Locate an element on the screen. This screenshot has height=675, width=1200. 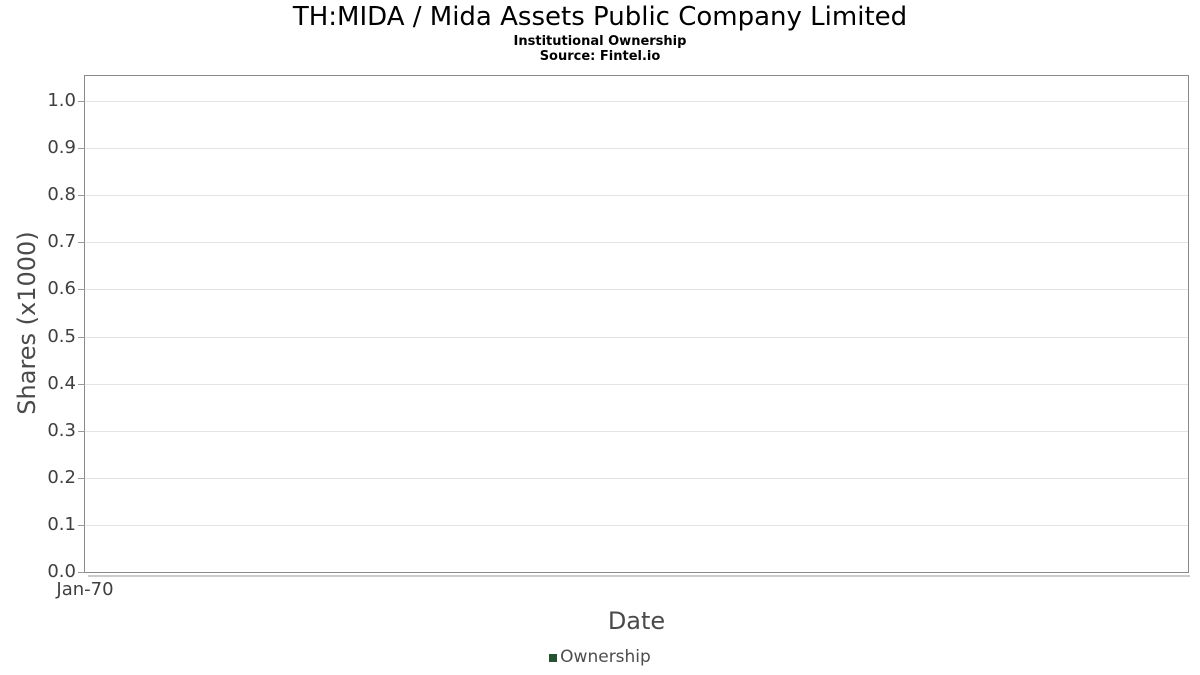
gridline-y-0.5 is located at coordinates (636, 337).